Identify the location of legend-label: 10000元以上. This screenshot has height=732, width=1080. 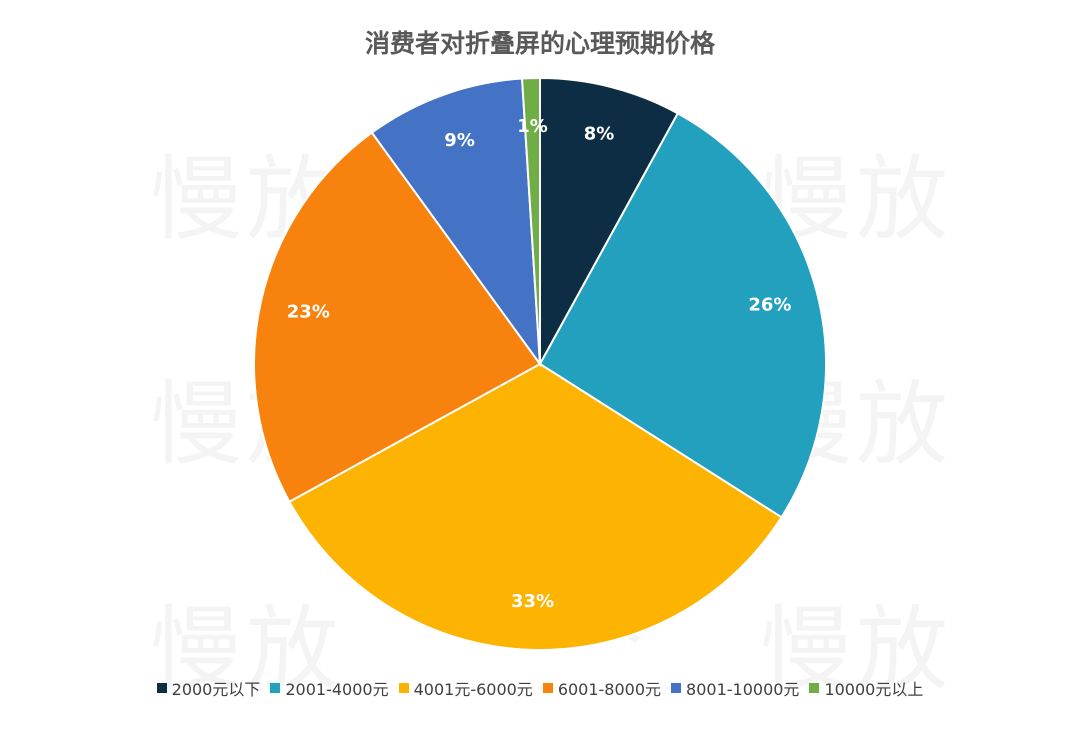
(874, 689).